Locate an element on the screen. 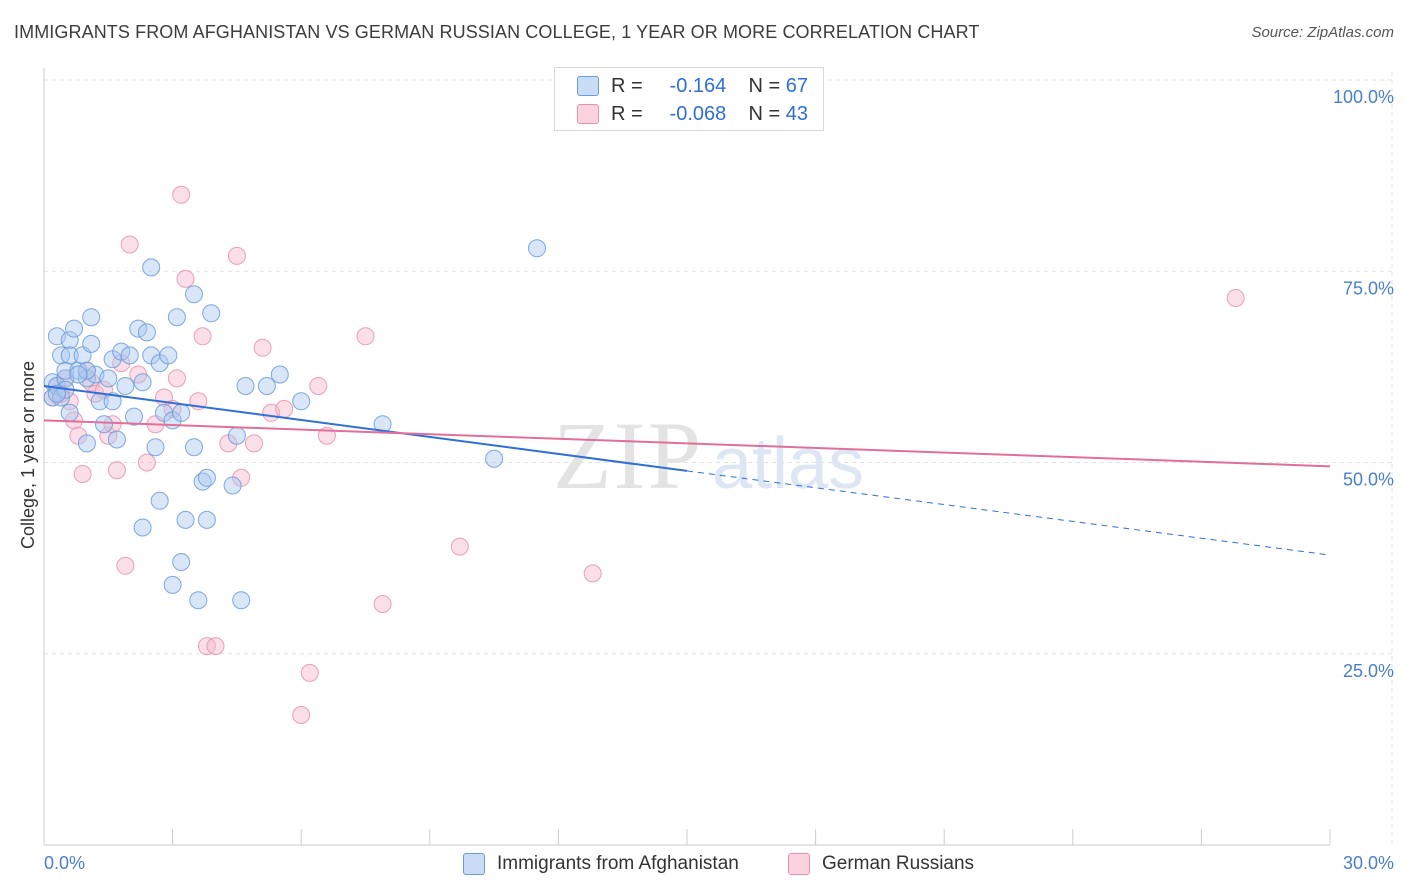 The height and width of the screenshot is (892, 1406). legend-swatch-blue is located at coordinates (588, 86).